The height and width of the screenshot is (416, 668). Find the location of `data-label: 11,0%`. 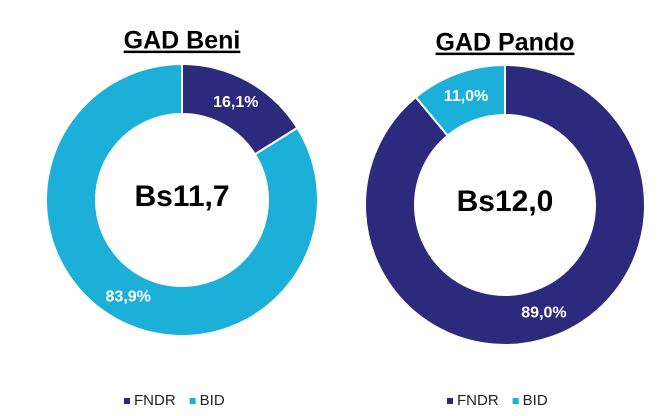

data-label: 11,0% is located at coordinates (466, 96).